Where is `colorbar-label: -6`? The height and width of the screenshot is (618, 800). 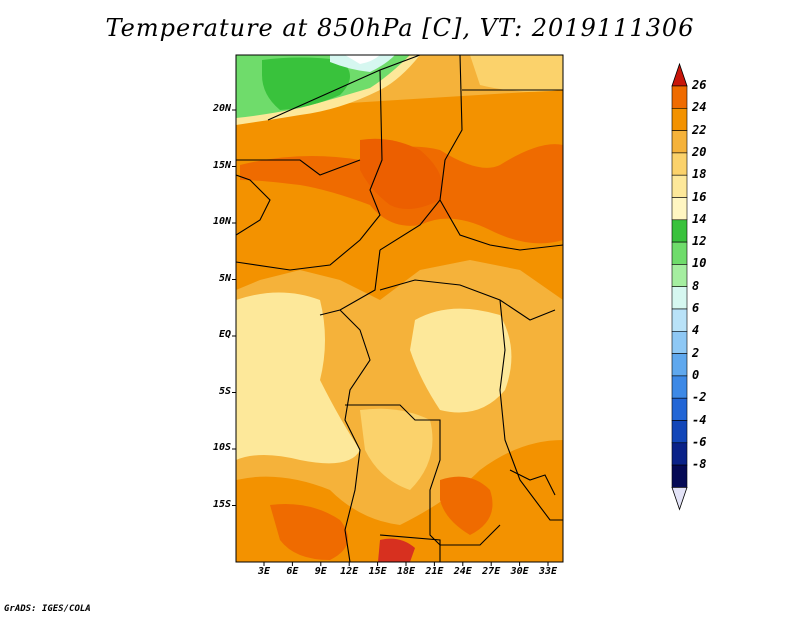
colorbar-label: -6 is located at coordinates (699, 441).